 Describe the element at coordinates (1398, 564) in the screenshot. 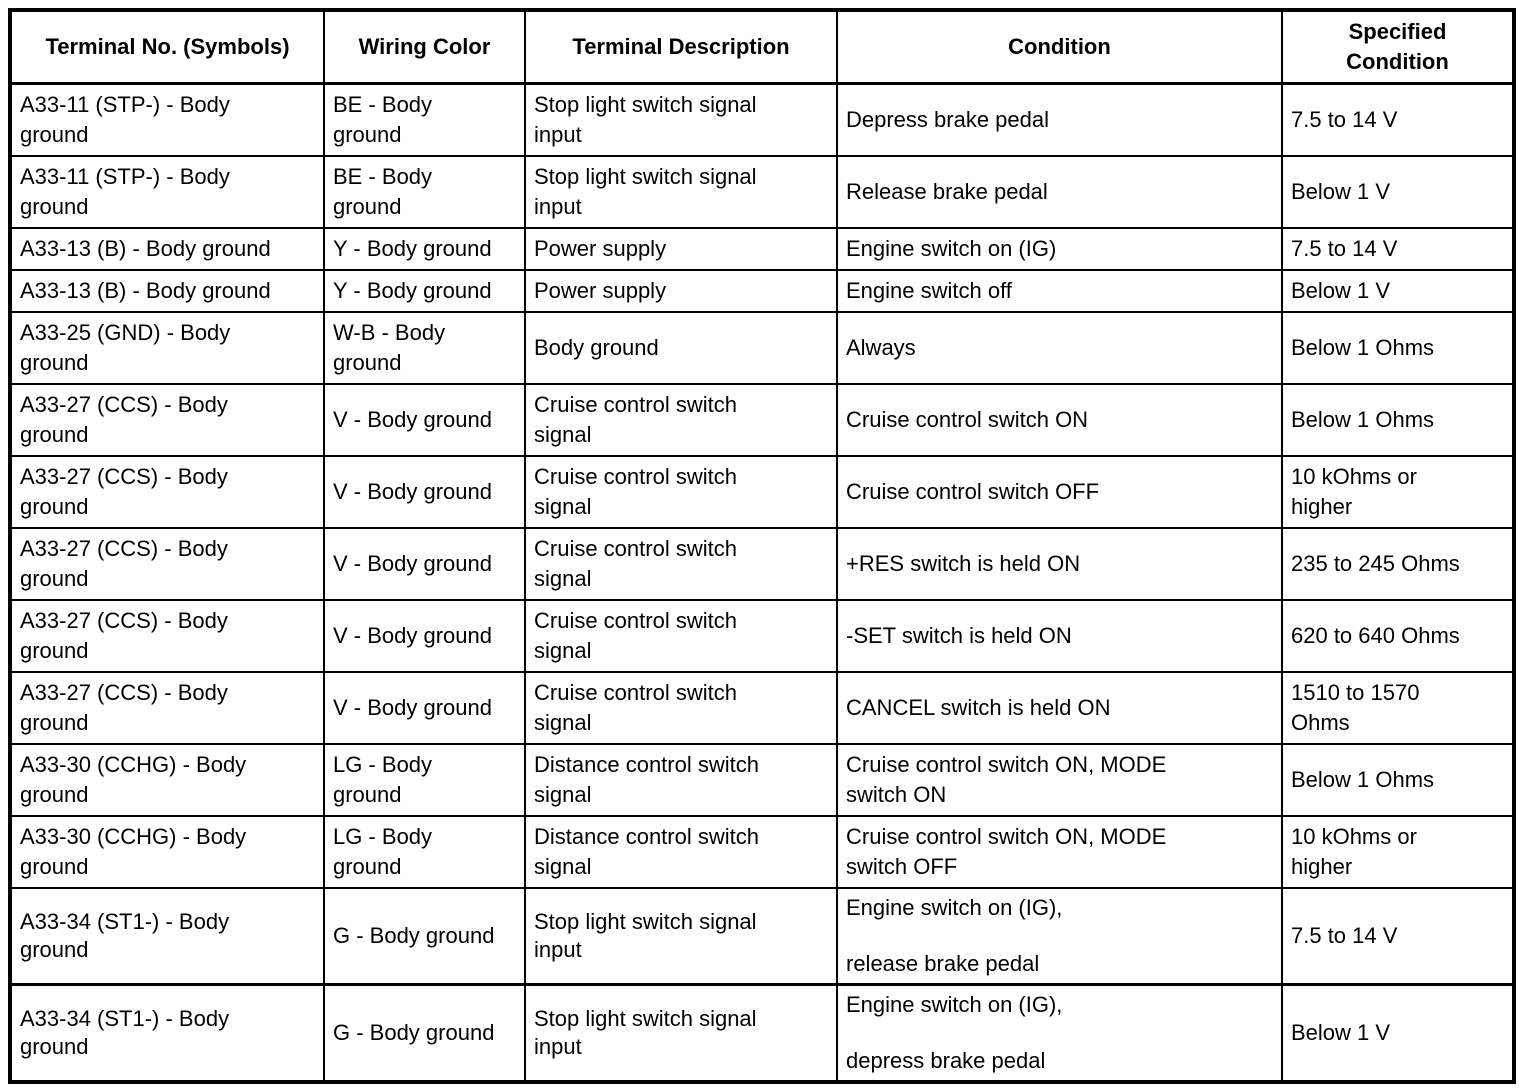

I see `specified-condition-cell: 235 to 245 Ohms` at that location.